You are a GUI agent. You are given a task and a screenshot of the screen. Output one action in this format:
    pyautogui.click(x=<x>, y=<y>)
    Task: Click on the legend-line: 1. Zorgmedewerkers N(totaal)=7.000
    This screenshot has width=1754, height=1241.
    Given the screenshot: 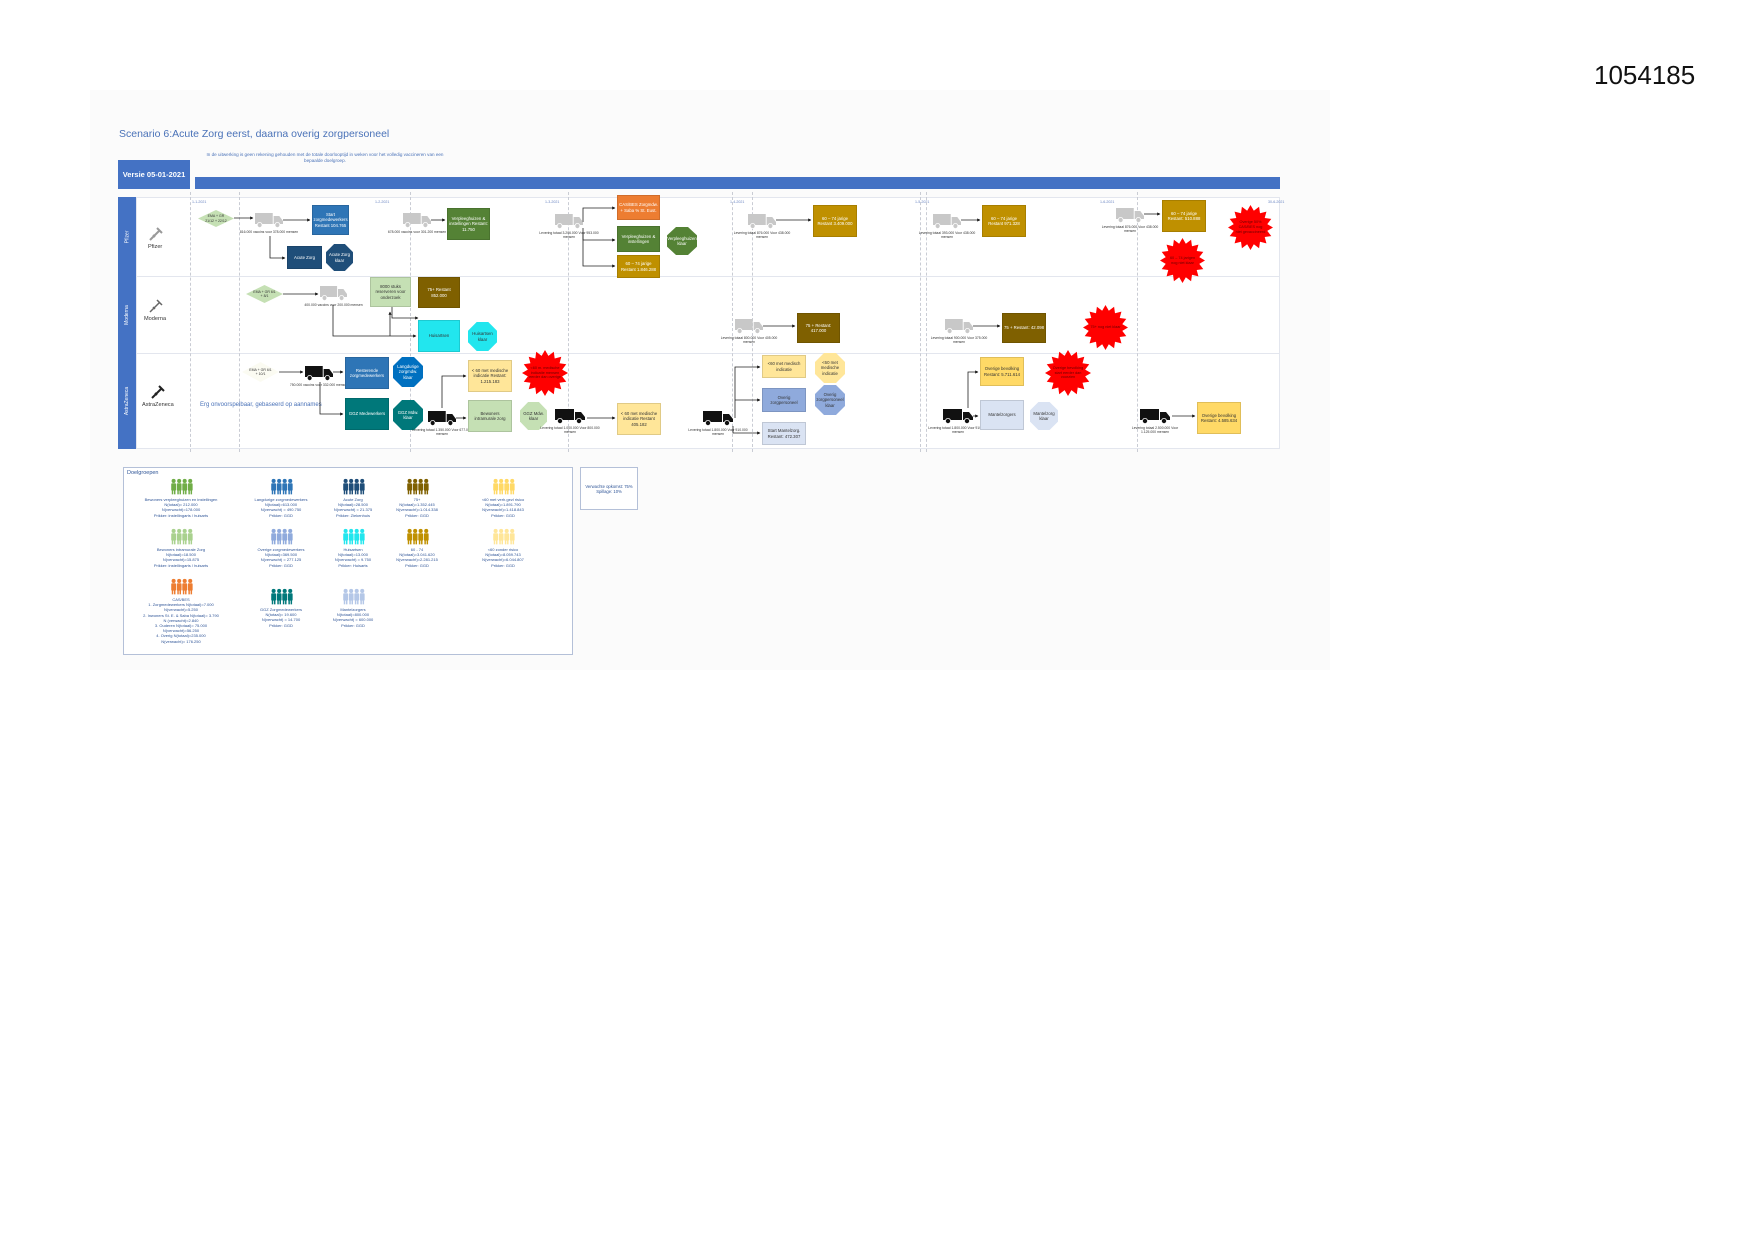 What is the action you would take?
    pyautogui.click(x=181, y=605)
    